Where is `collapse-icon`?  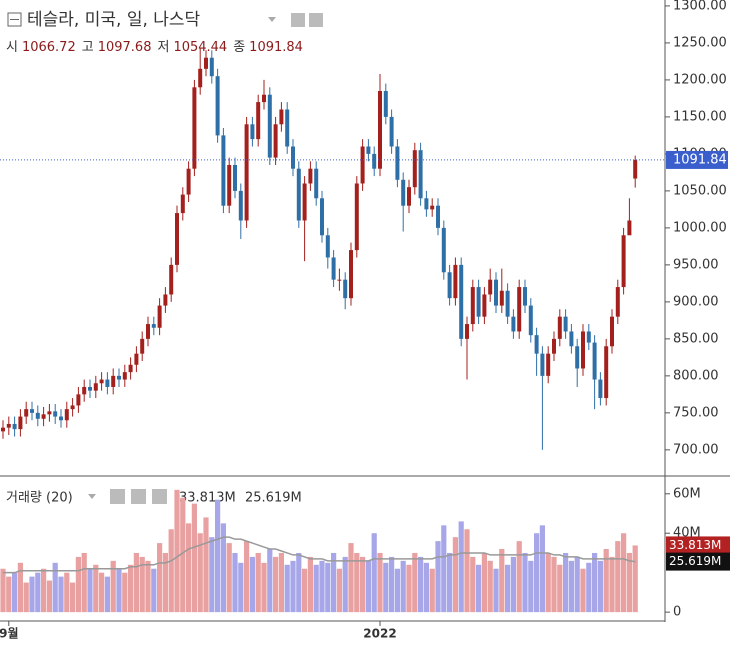
collapse-icon is located at coordinates (14, 19).